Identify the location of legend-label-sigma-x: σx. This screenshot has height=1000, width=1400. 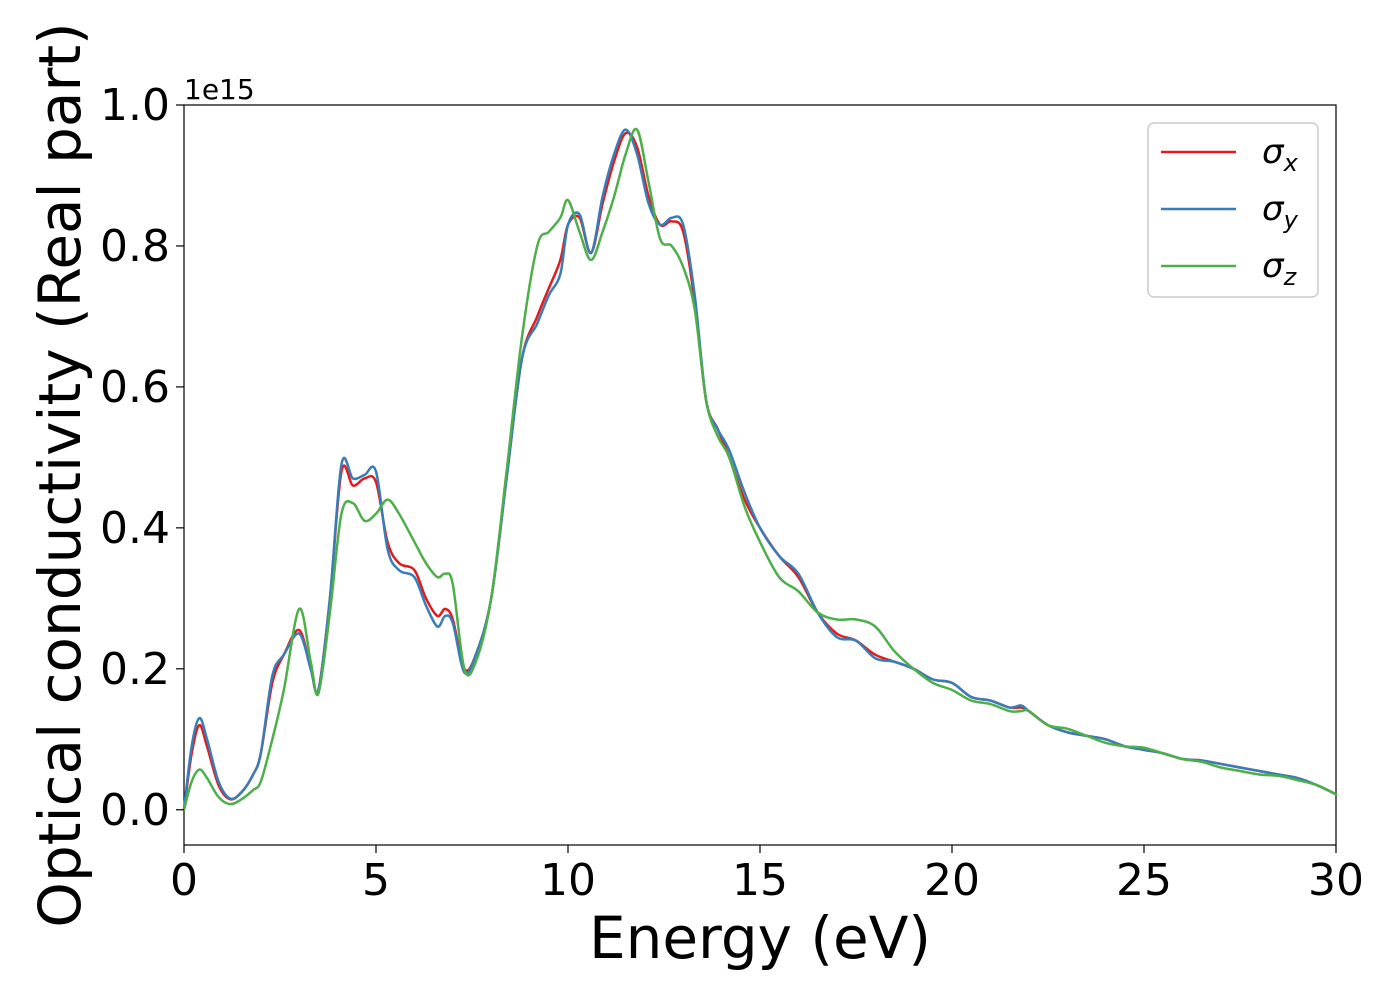
(1280, 154).